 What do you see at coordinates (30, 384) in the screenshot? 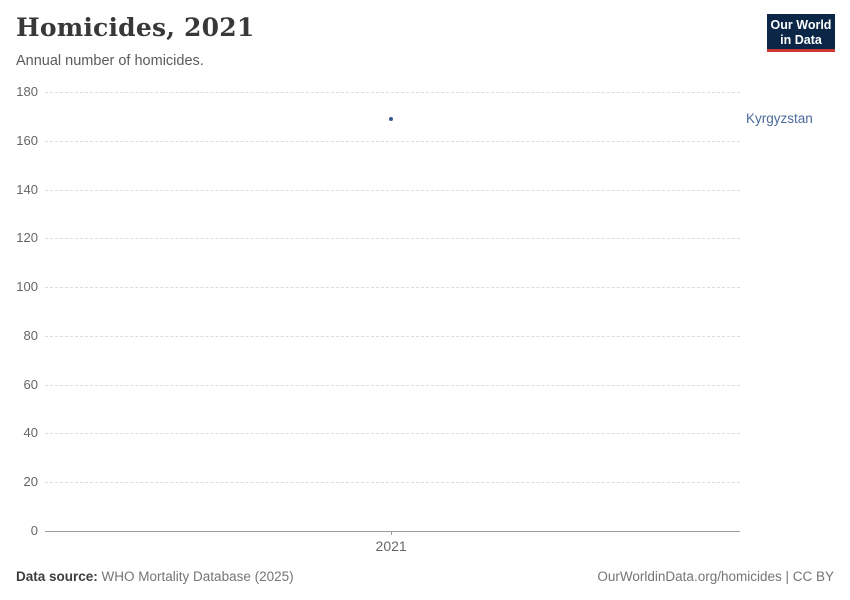
I see `y-tick-label: 60` at bounding box center [30, 384].